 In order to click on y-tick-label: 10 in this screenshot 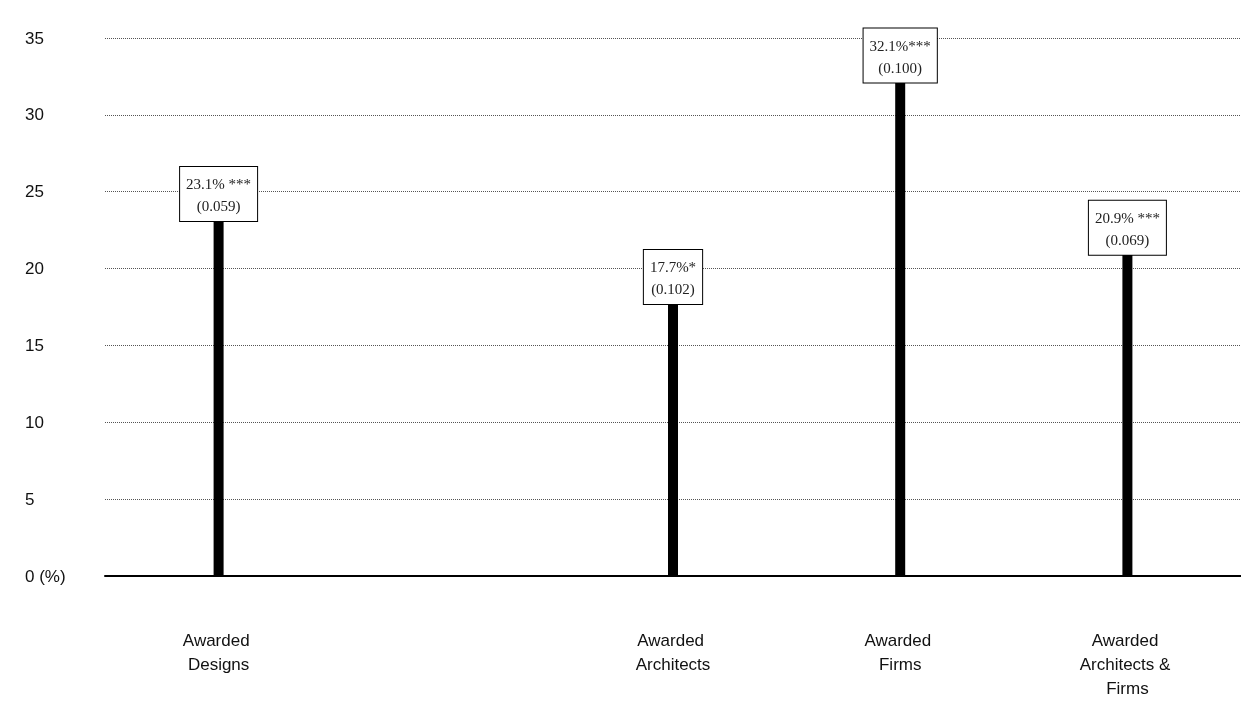, I will do `click(34, 422)`.